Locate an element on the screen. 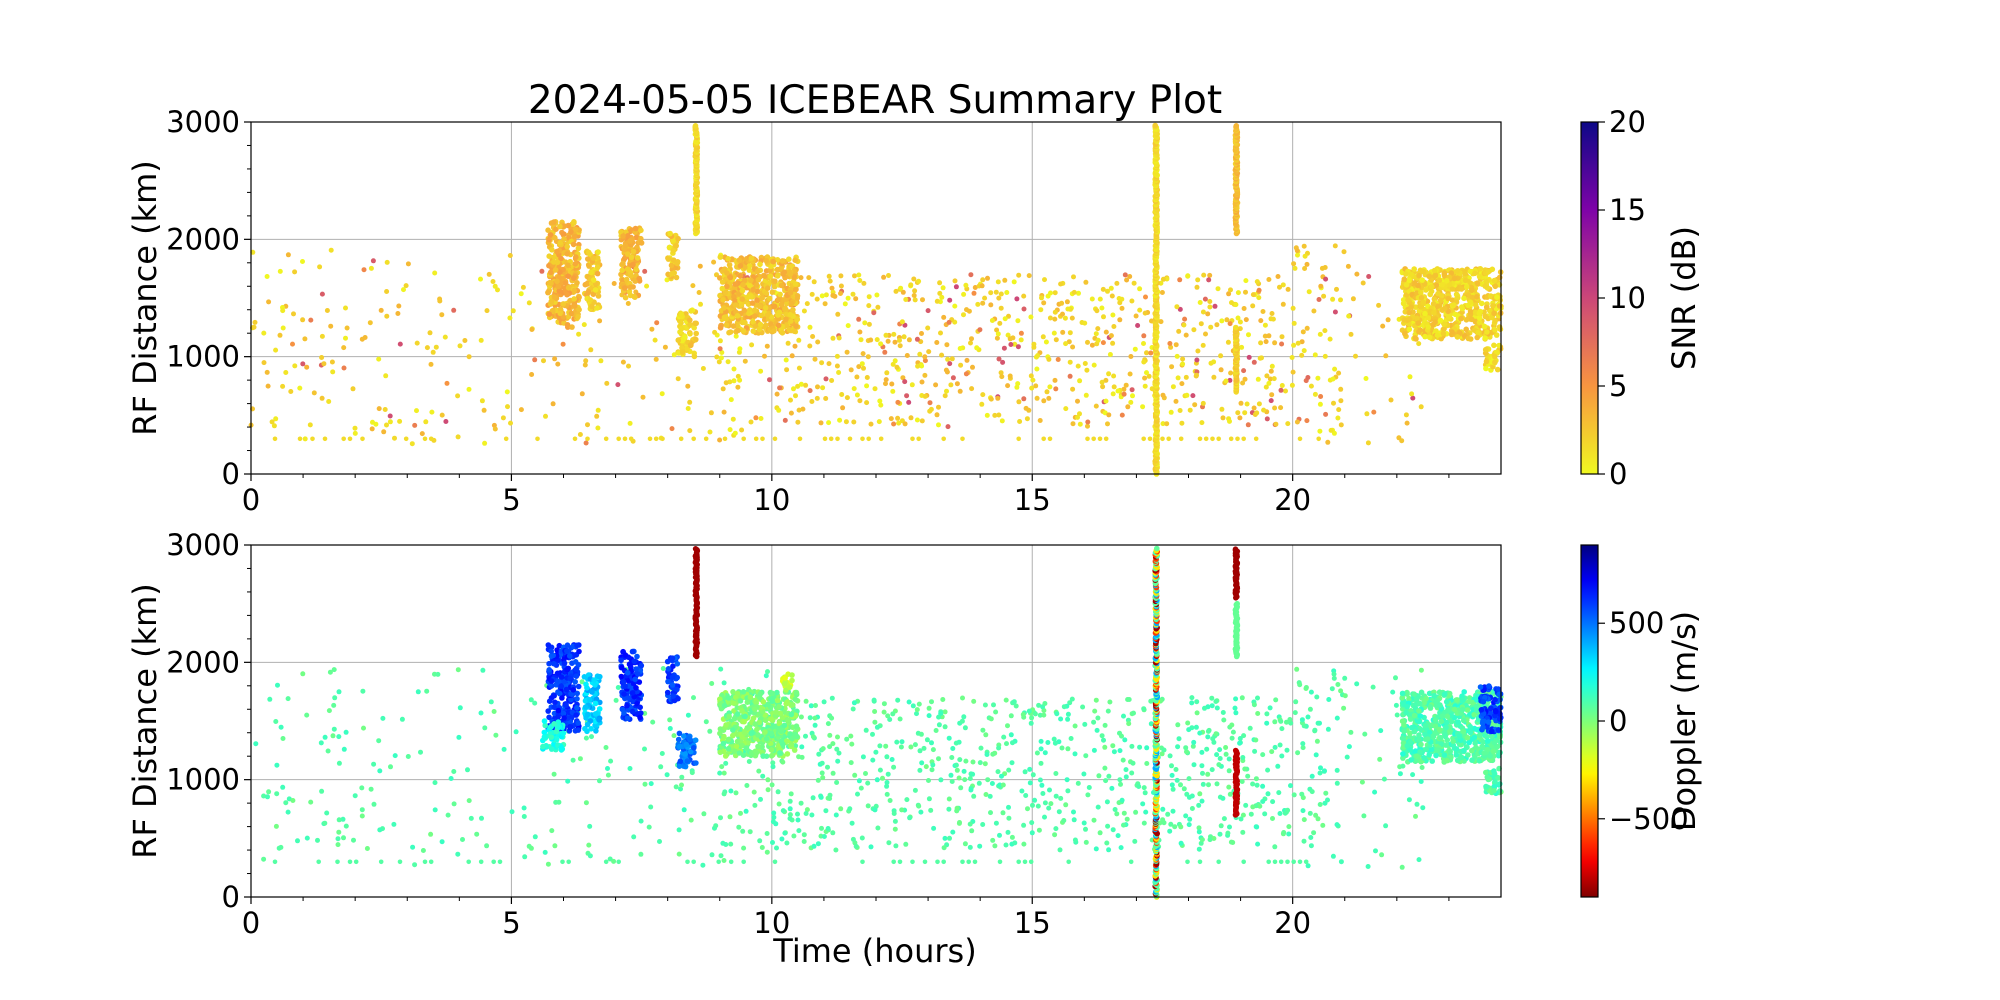 Image resolution: width=2000 pixels, height=1000 pixels. x-axis-label: Time (hours) is located at coordinates (874, 951).